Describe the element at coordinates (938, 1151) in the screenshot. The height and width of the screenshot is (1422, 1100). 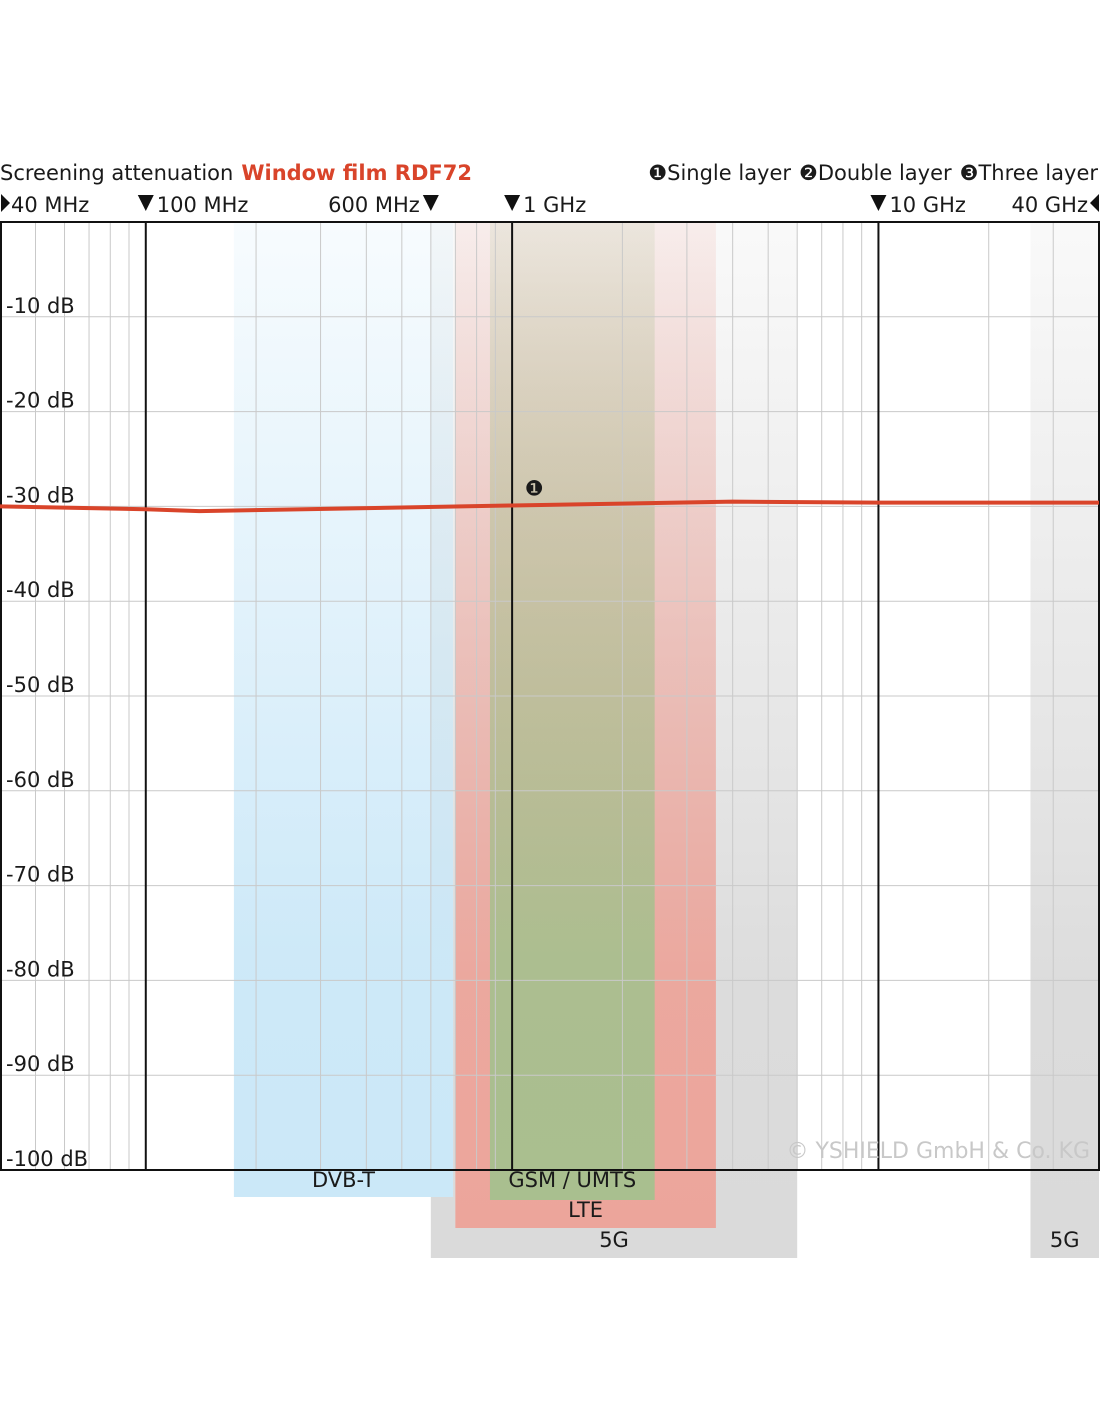
I see `watermark: © YSHIELD GmbH & Co. KG` at that location.